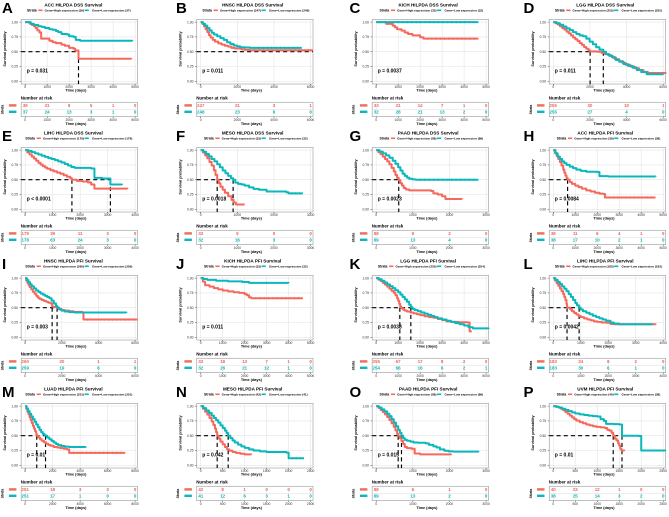 This screenshot has width=669, height=517. I want to click on svg-text: p = 0.015, so click(388, 455).